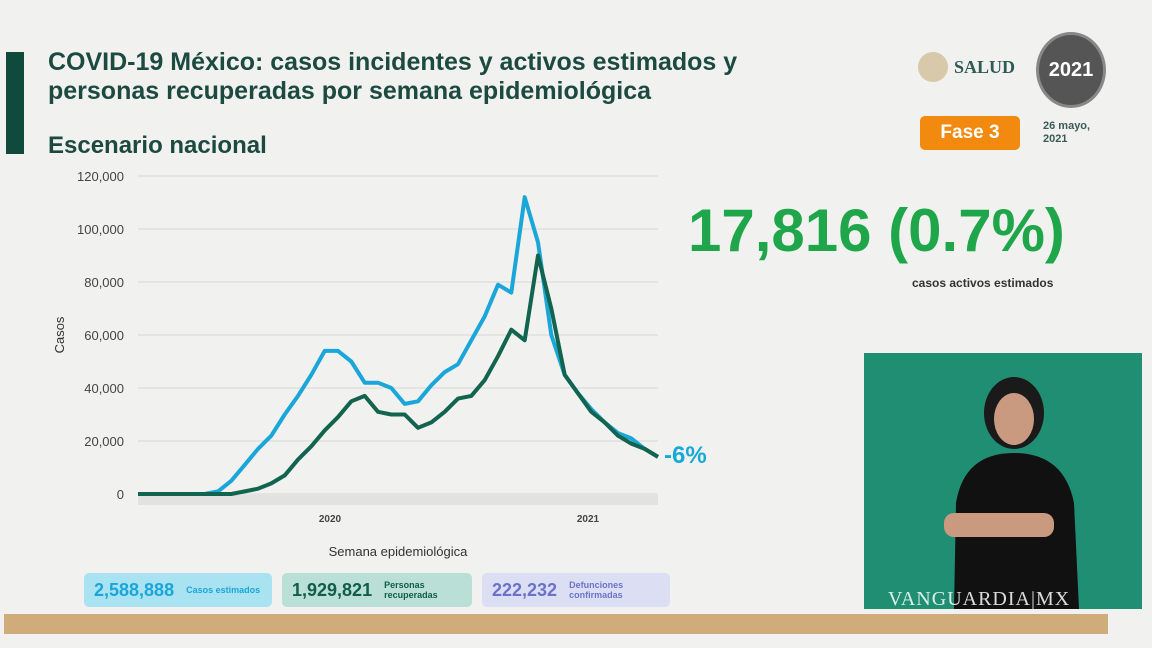 Image resolution: width=1152 pixels, height=648 pixels. What do you see at coordinates (100, 176) in the screenshot?
I see `y-tick-label: 120,000` at bounding box center [100, 176].